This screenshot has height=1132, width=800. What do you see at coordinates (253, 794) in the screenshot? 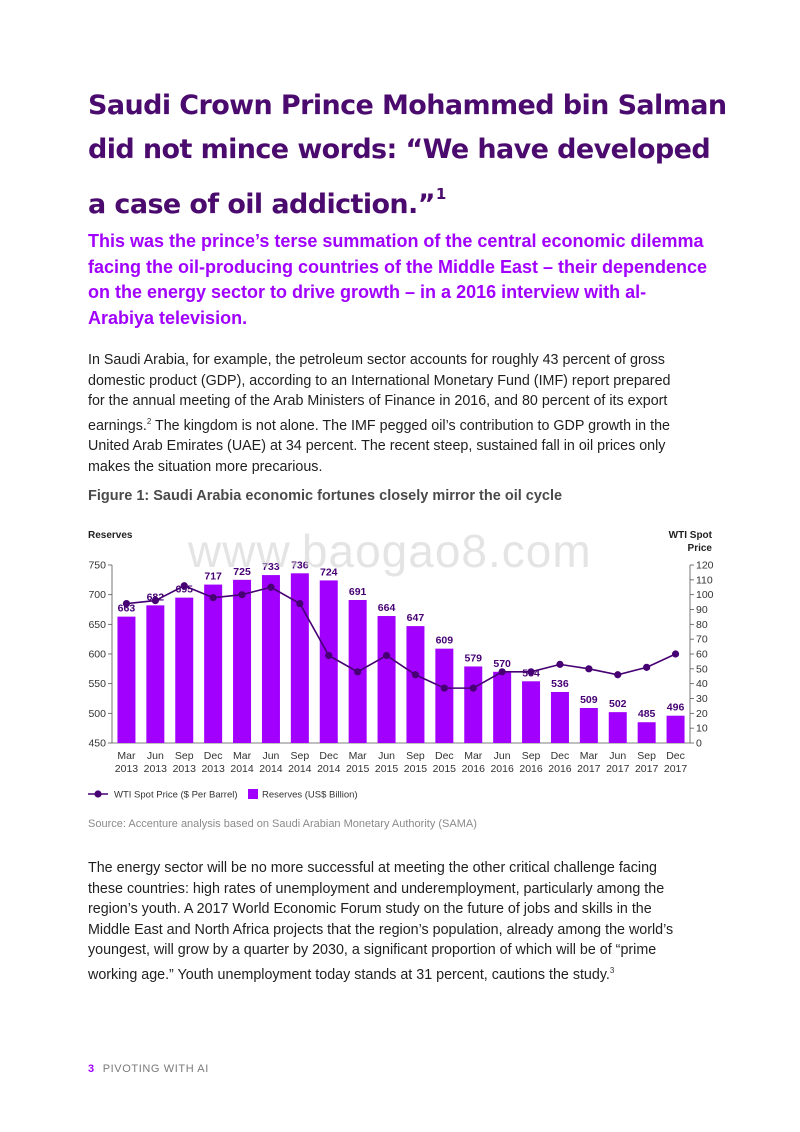
I see `legend-bar-swatch` at bounding box center [253, 794].